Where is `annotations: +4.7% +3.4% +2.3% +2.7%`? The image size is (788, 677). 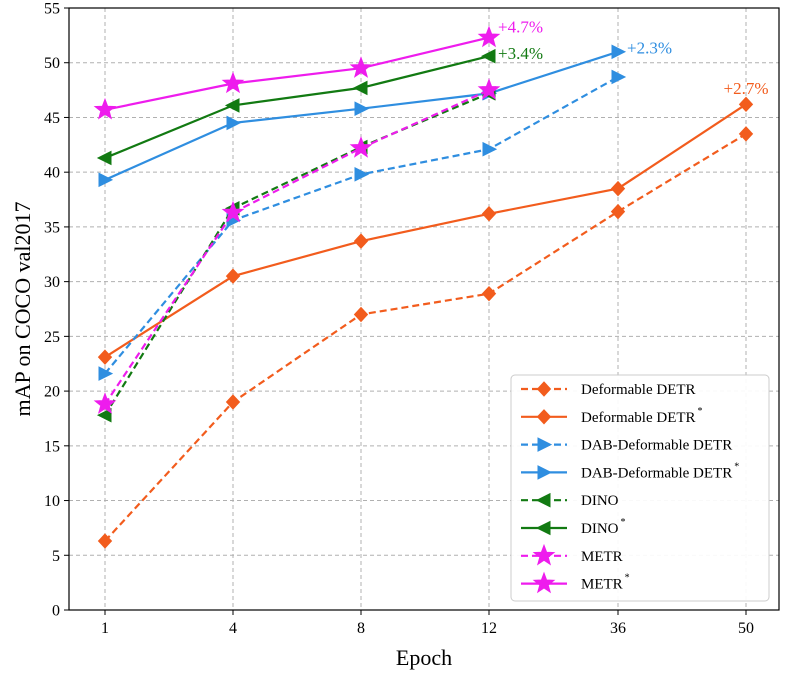
annotations: +4.7% +3.4% +2.3% +2.7% is located at coordinates (633, 58).